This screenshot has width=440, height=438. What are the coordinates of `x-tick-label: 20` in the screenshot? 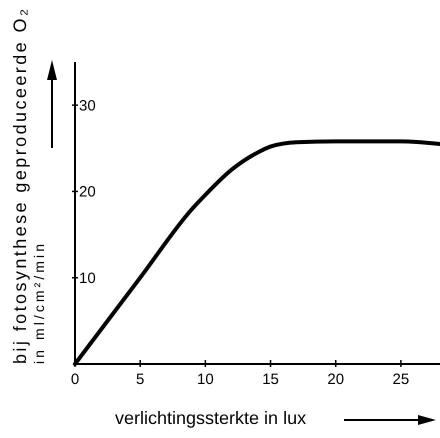 It's located at (335, 379).